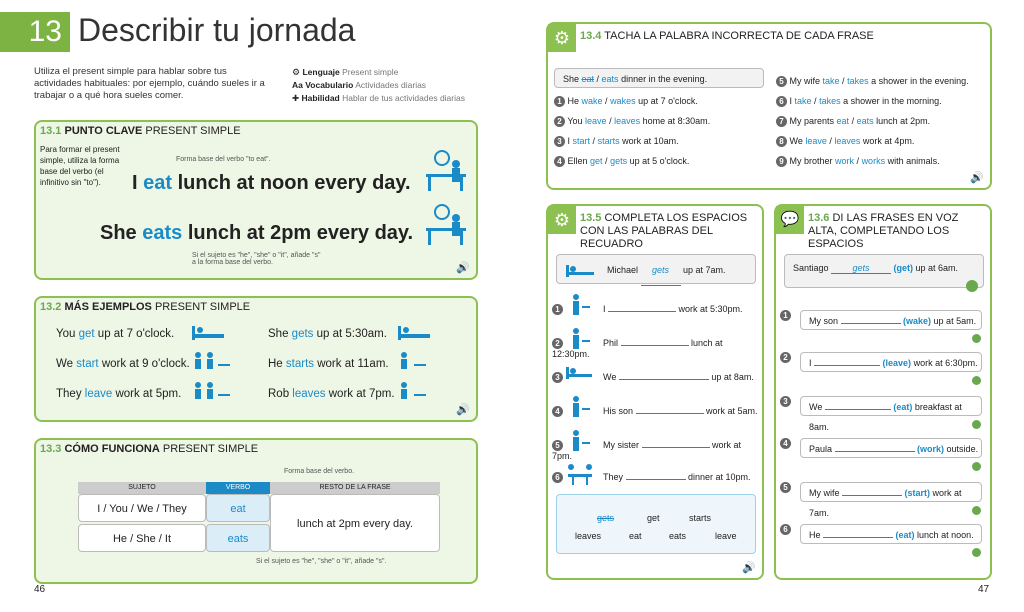 This screenshot has width=1024, height=612. Describe the element at coordinates (785, 443) in the screenshot. I see `exercise-item: 4` at that location.